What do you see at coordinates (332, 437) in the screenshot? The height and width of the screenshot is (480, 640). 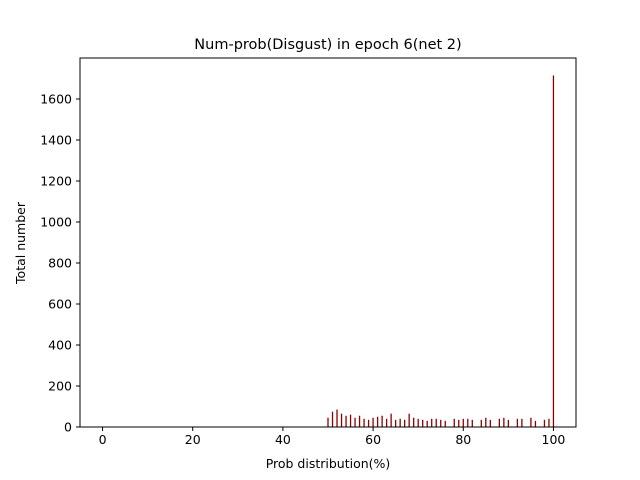 I see `x-axis-ticks: 0 20 40 60 80 100` at bounding box center [332, 437].